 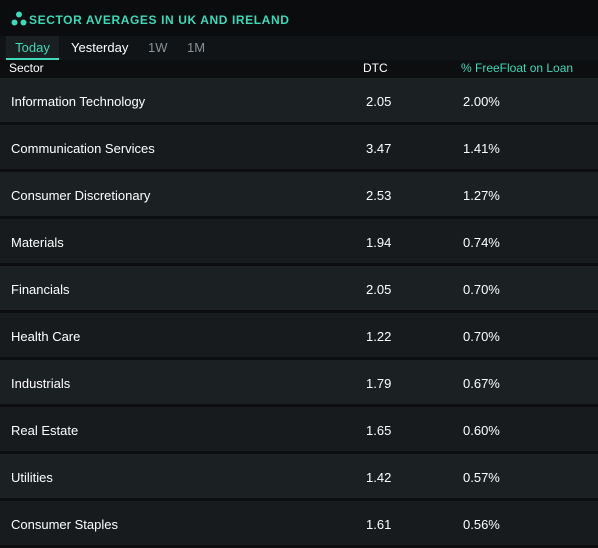 What do you see at coordinates (45, 430) in the screenshot?
I see `sector-name: Real Estate` at bounding box center [45, 430].